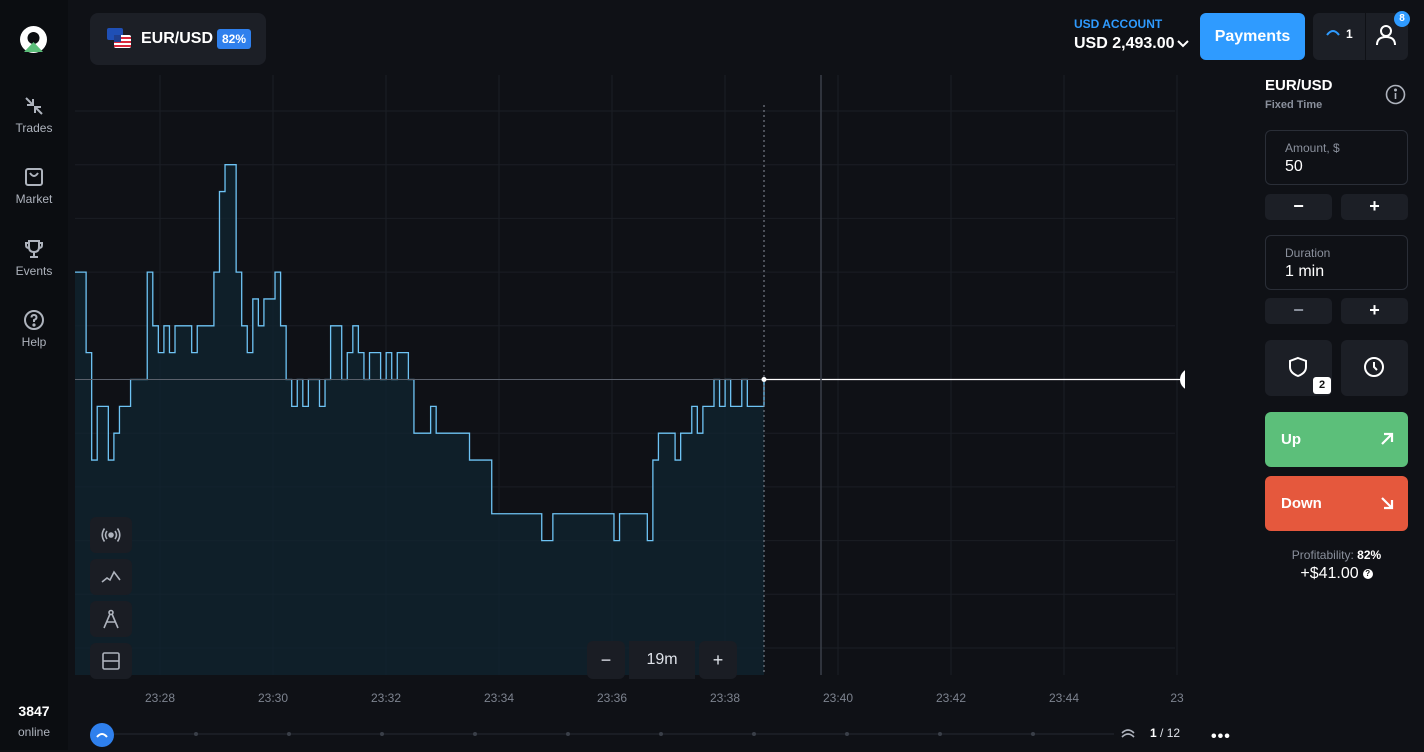 This screenshot has width=1424, height=752. What do you see at coordinates (764, 379) in the screenshot?
I see `current-price-dot` at bounding box center [764, 379].